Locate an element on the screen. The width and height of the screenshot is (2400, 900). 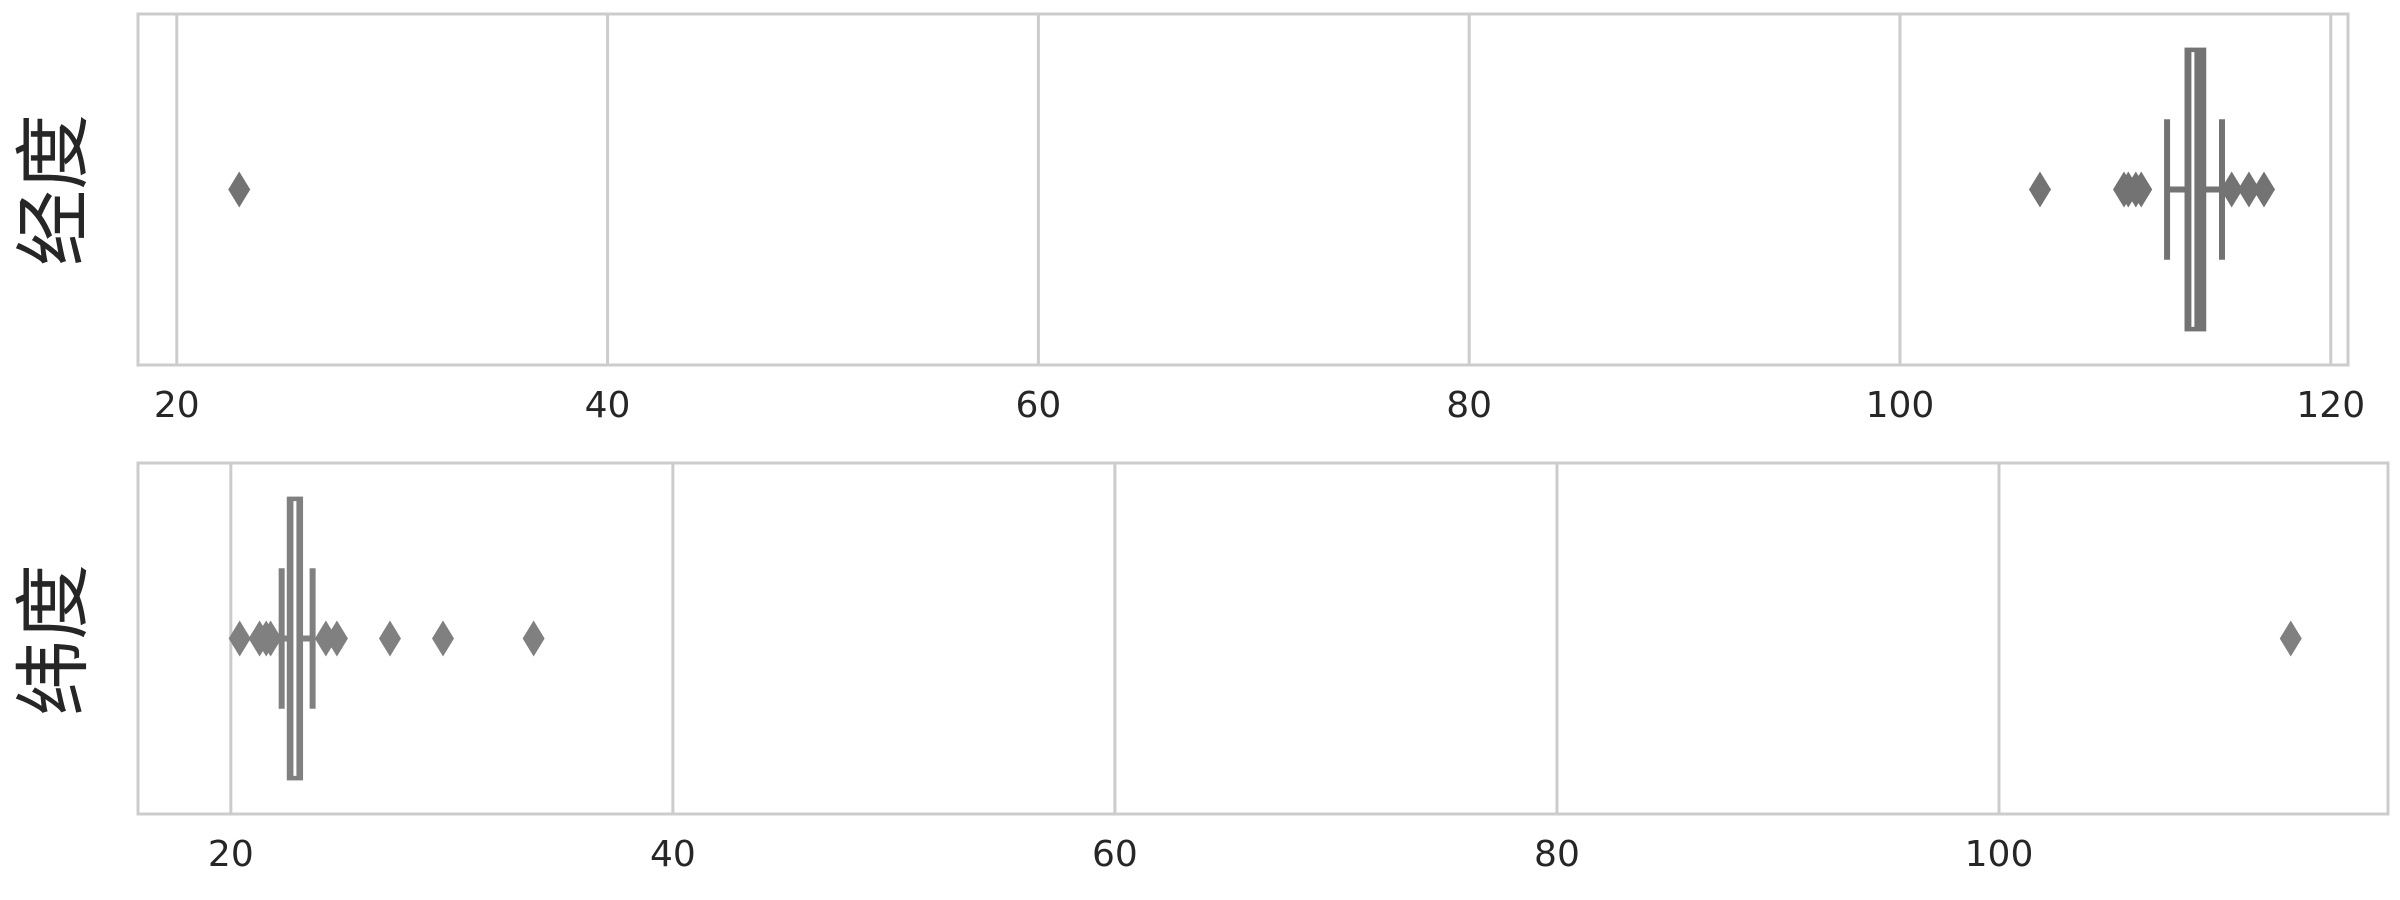
latitude-outliers is located at coordinates (1265, 638).